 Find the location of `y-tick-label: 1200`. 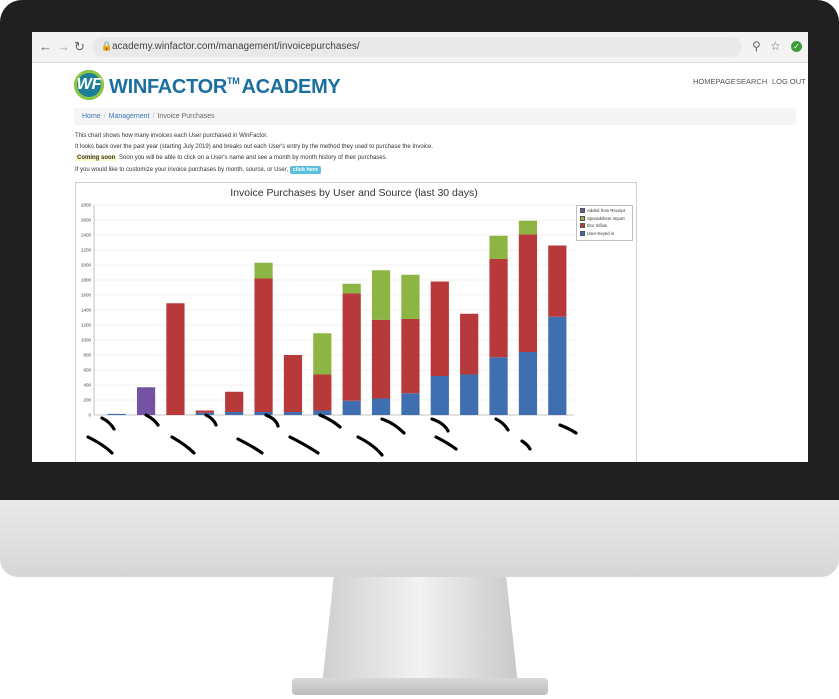

y-tick-label: 1200 is located at coordinates (86, 325).